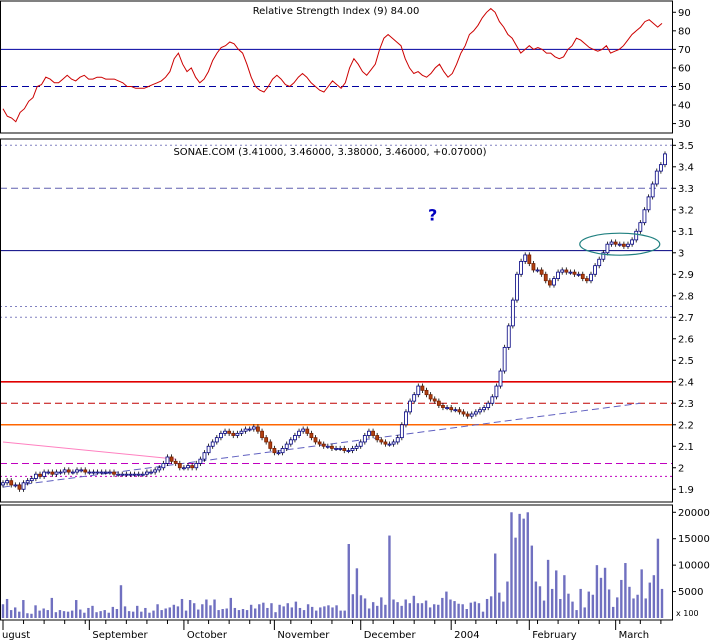 The height and width of the screenshot is (641, 723). What do you see at coordinates (686, 425) in the screenshot?
I see `price-ytick-label: 2.2` at bounding box center [686, 425].